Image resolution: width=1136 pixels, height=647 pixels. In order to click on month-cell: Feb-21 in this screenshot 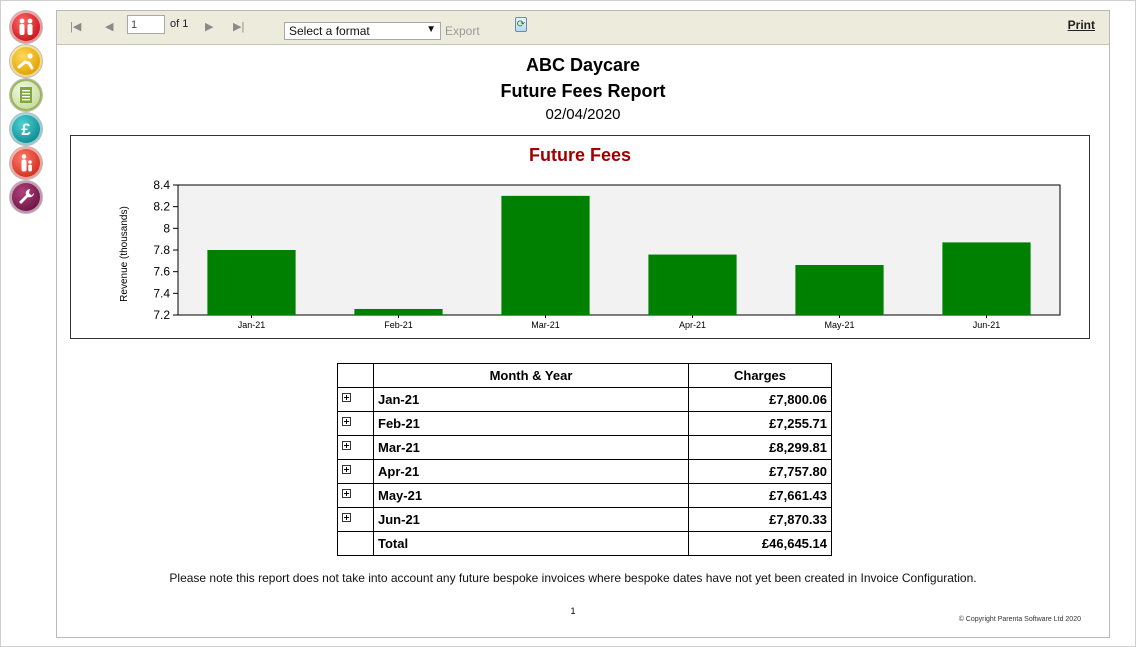, I will do `click(531, 423)`.